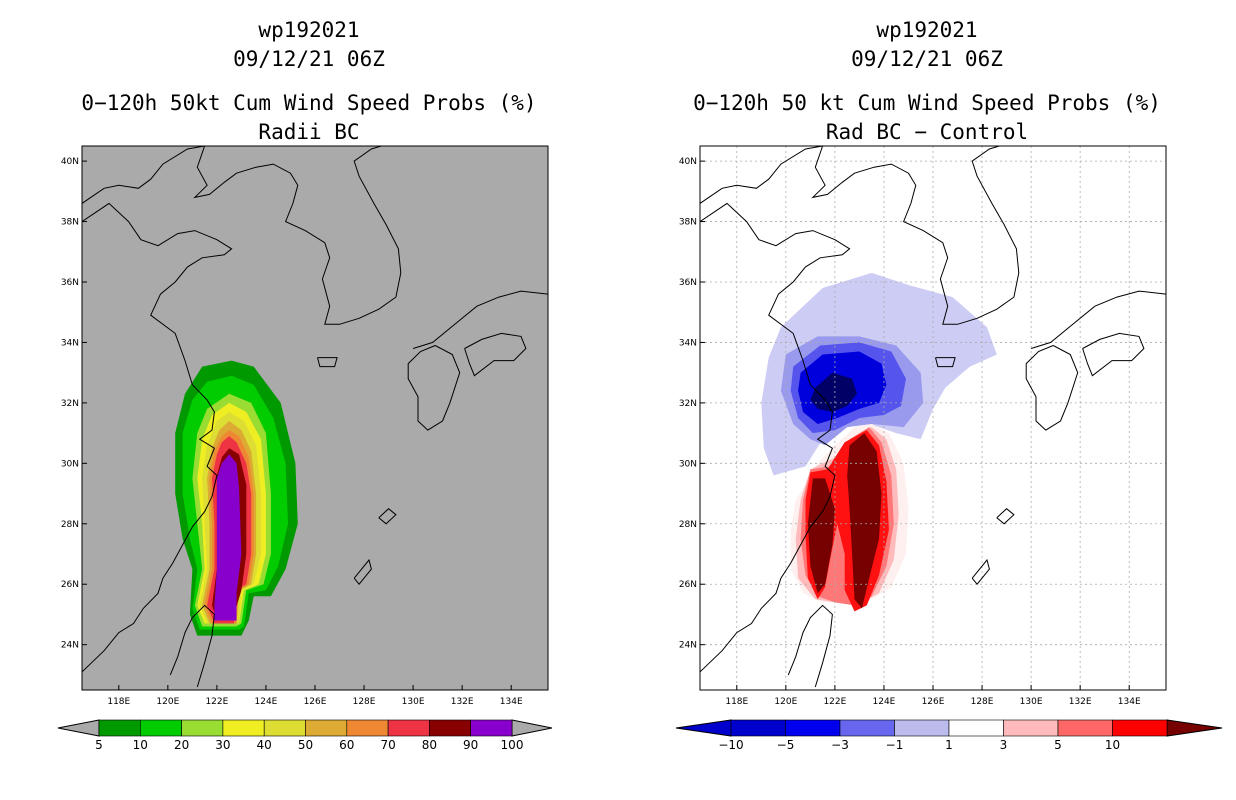  Describe the element at coordinates (309, 30) in the screenshot. I see `left-title-line-1: wp192021` at that location.